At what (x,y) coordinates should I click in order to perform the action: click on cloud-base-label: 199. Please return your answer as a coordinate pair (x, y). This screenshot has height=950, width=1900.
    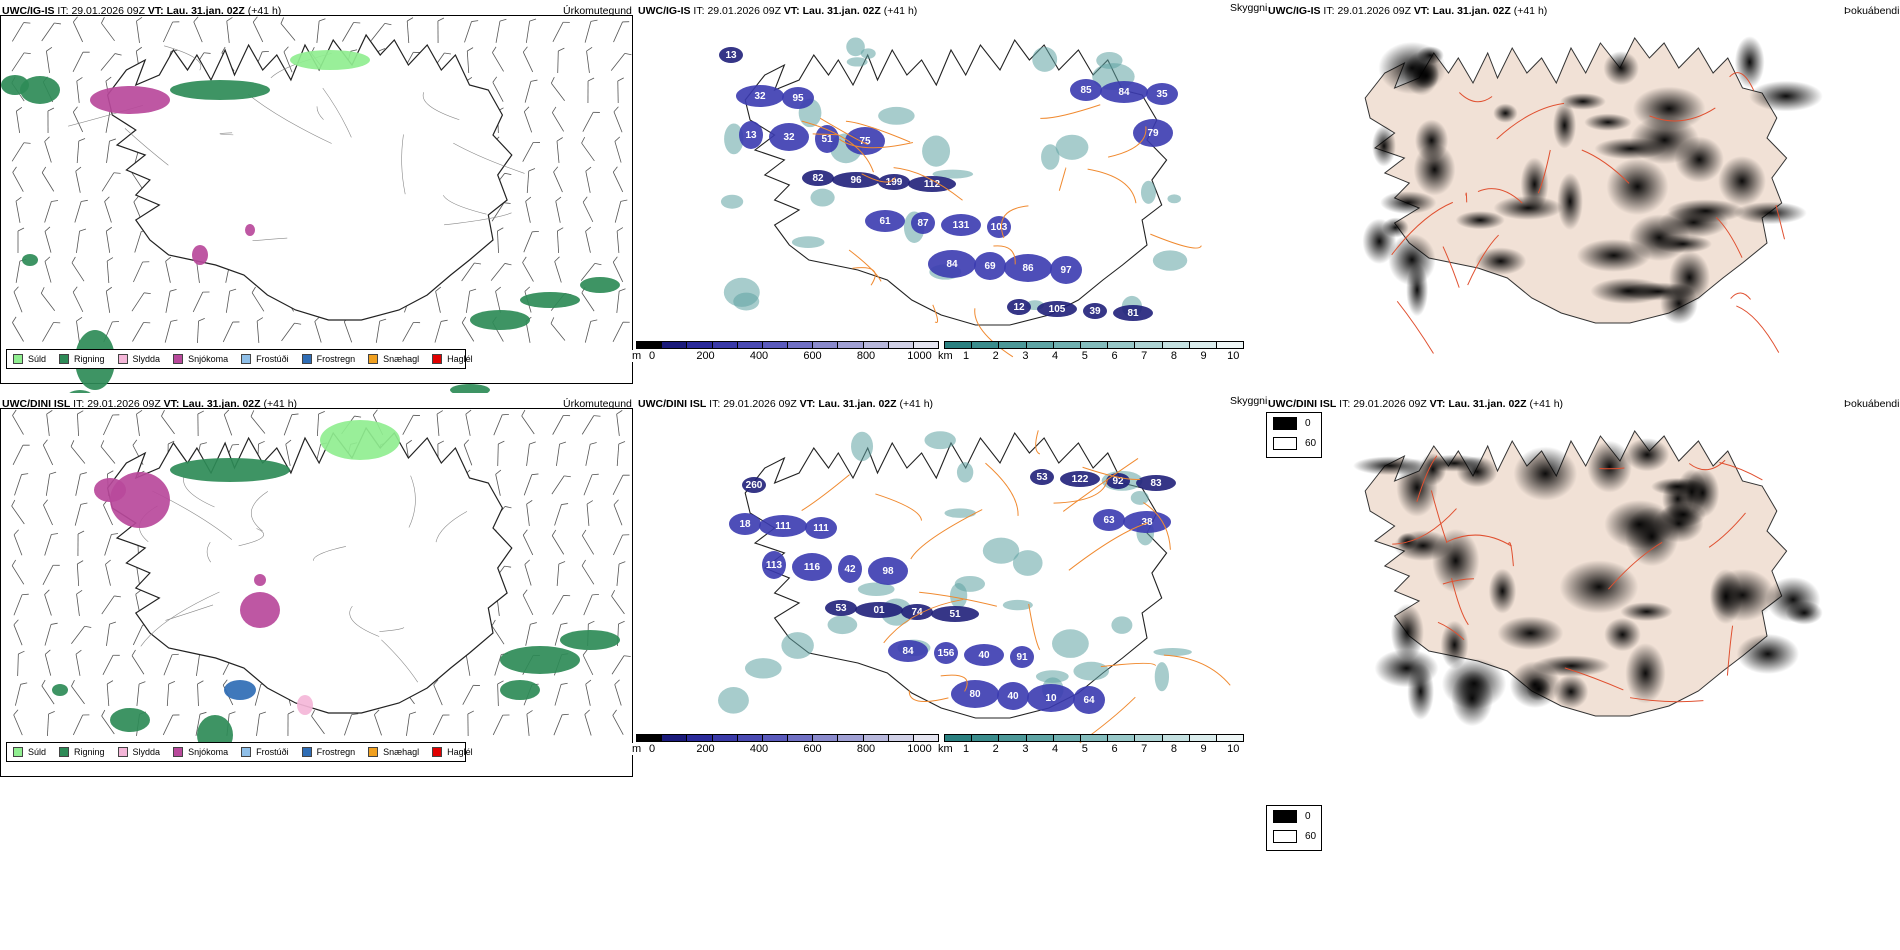
    Looking at the image, I should click on (894, 182).